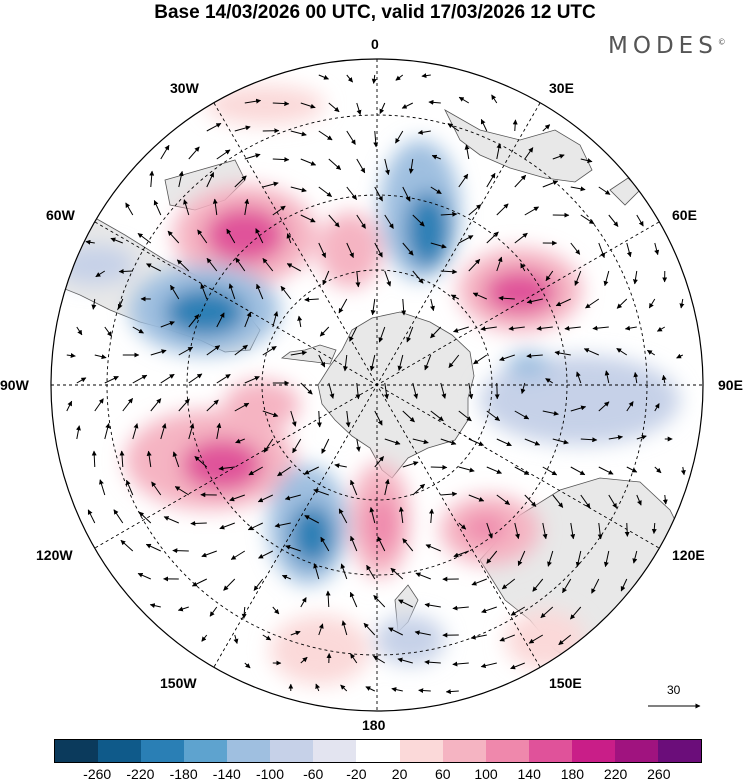  I want to click on colorbar-tick-label: 20, so click(399, 774).